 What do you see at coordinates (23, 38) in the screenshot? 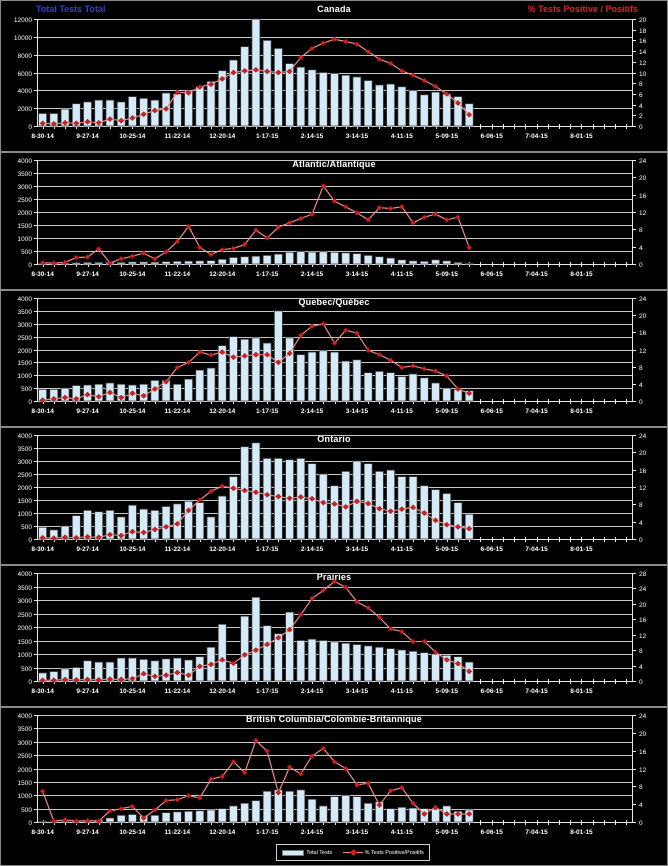
I see `svg-text: 10000` at bounding box center [23, 38].